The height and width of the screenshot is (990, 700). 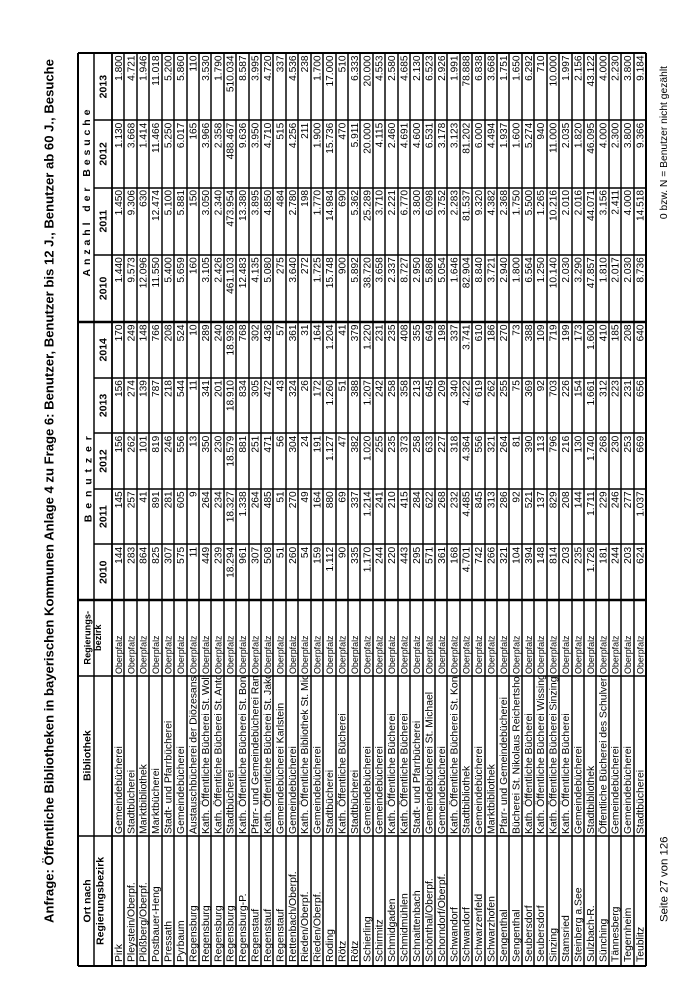 I want to click on svg-text: 148, so click(x=144, y=332).